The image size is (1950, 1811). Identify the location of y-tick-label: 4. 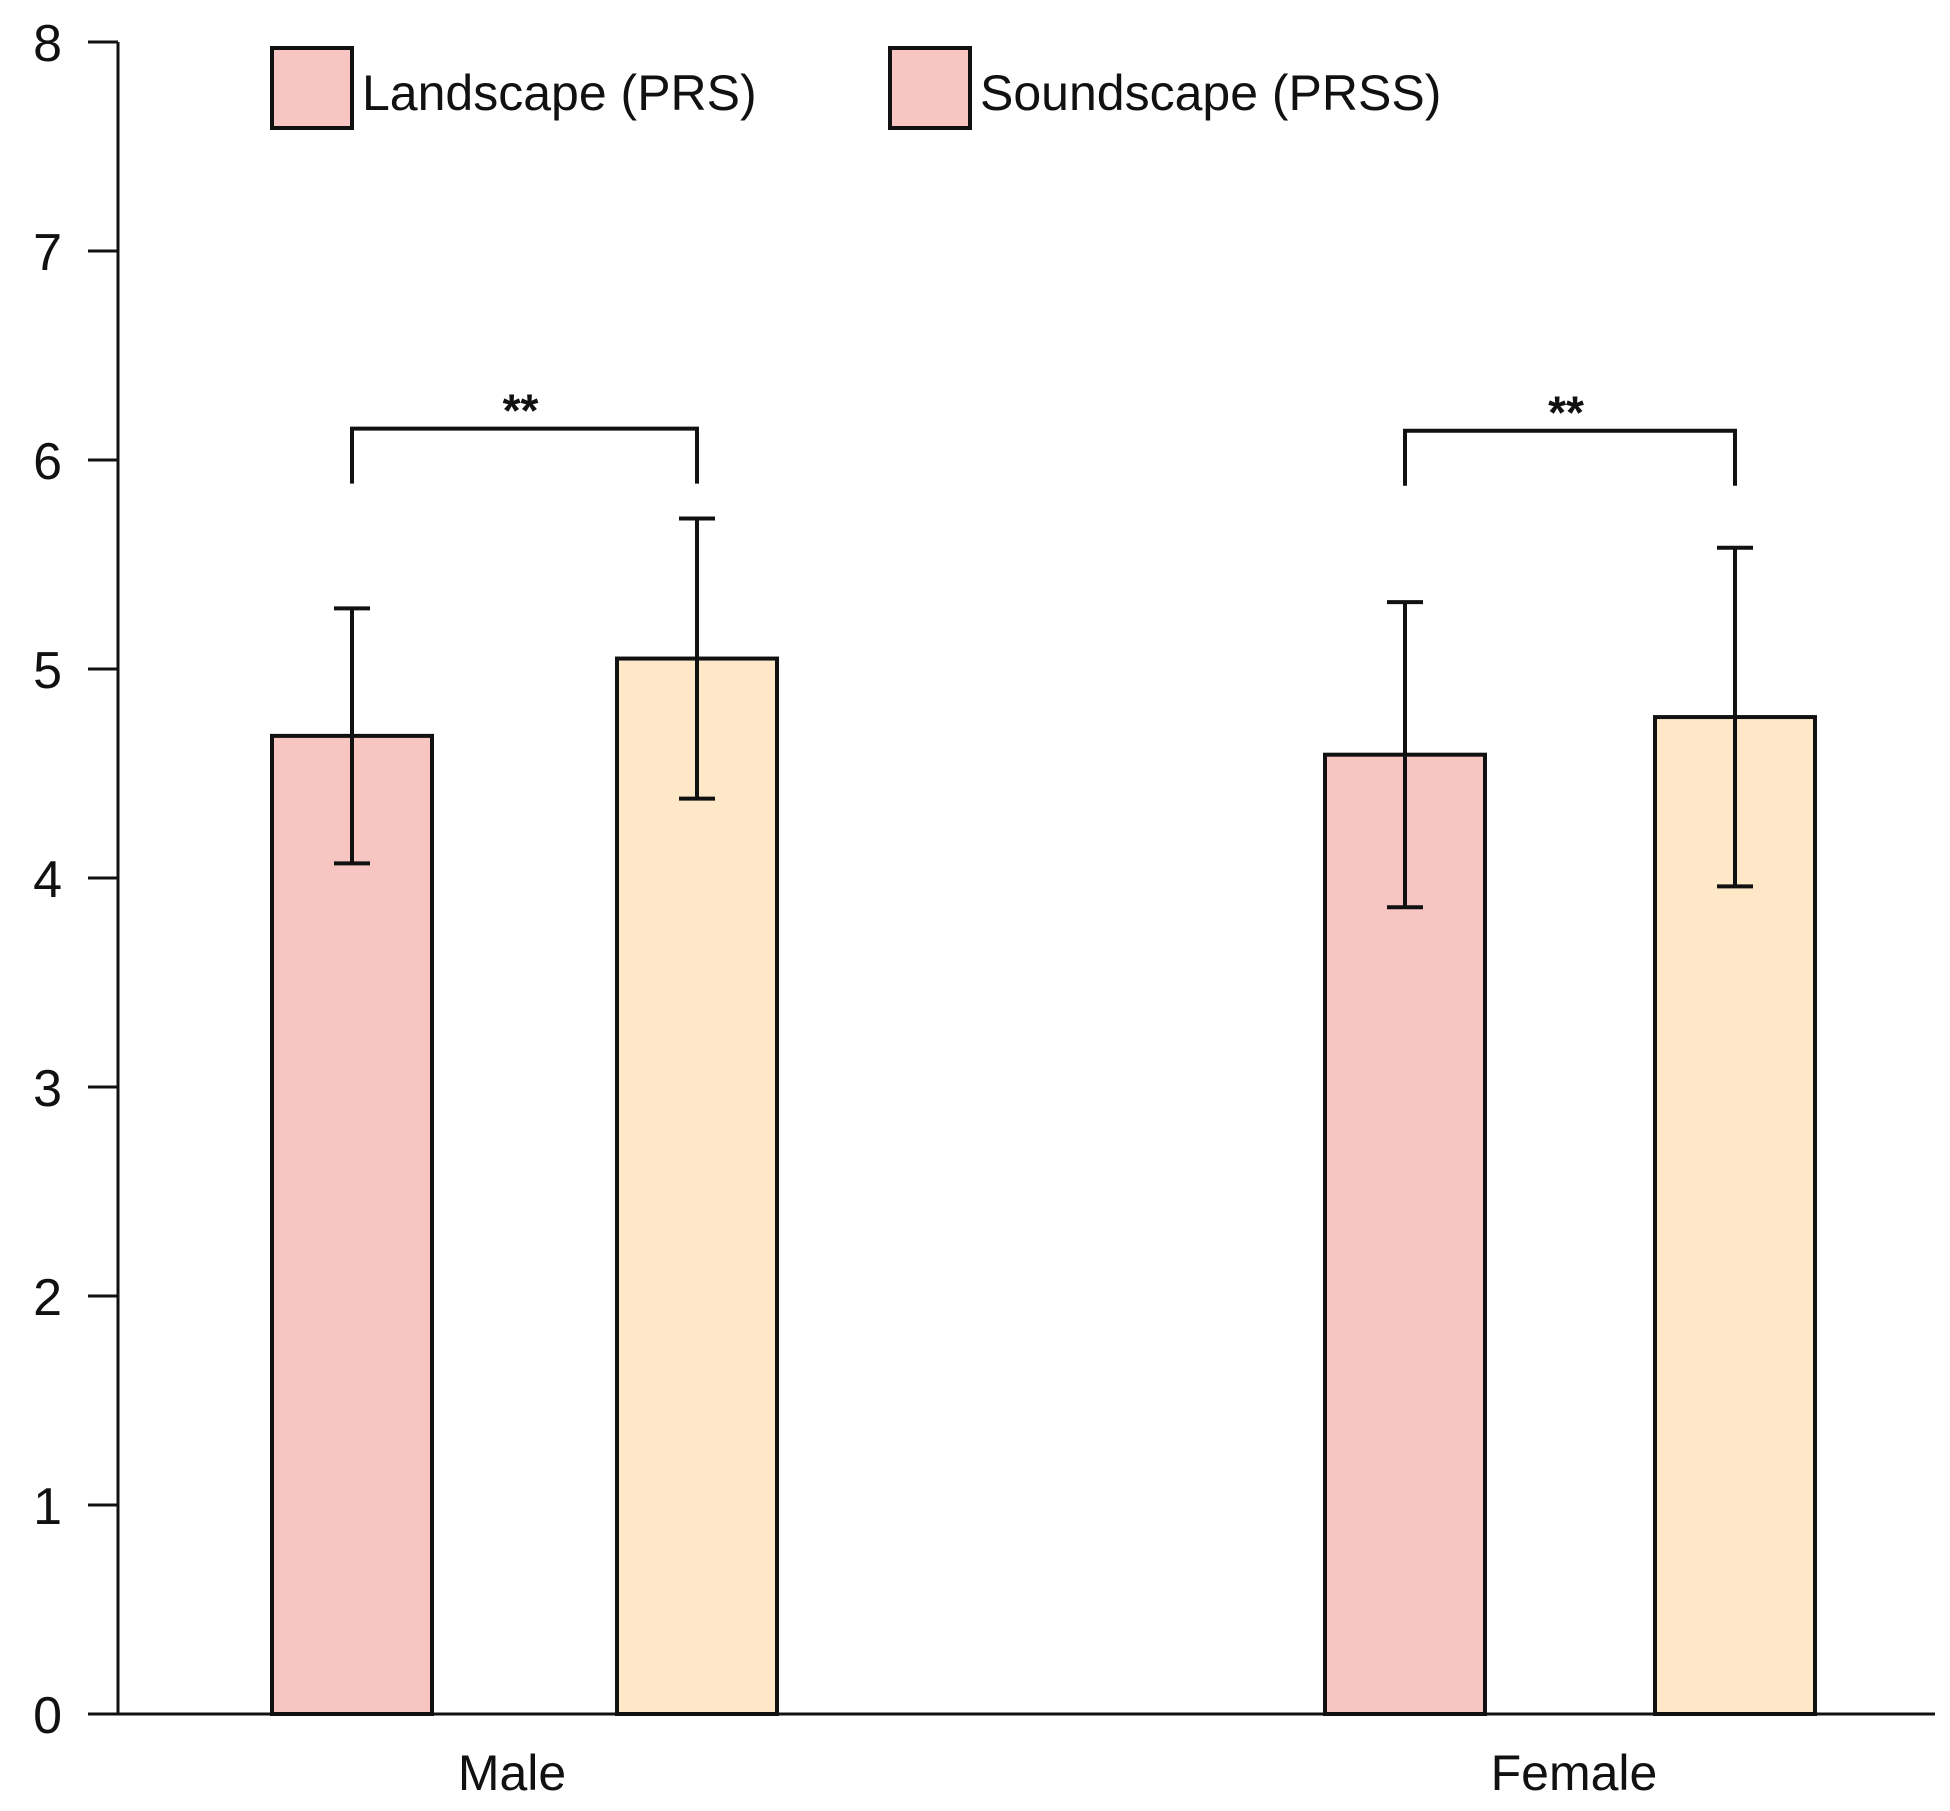
(47, 880).